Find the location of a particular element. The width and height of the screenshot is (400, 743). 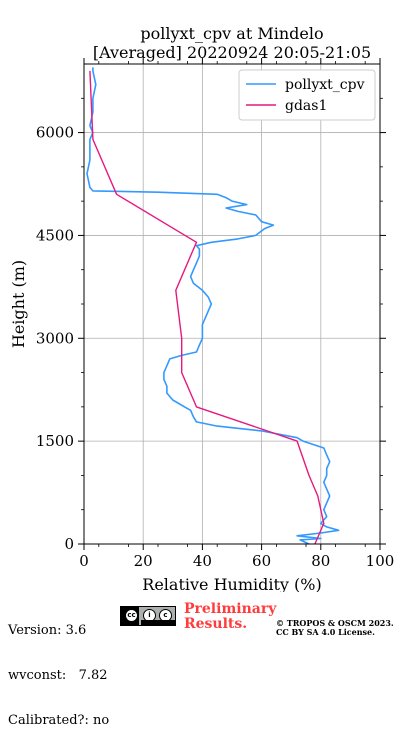

x-tick-label: 100 is located at coordinates (380, 561).